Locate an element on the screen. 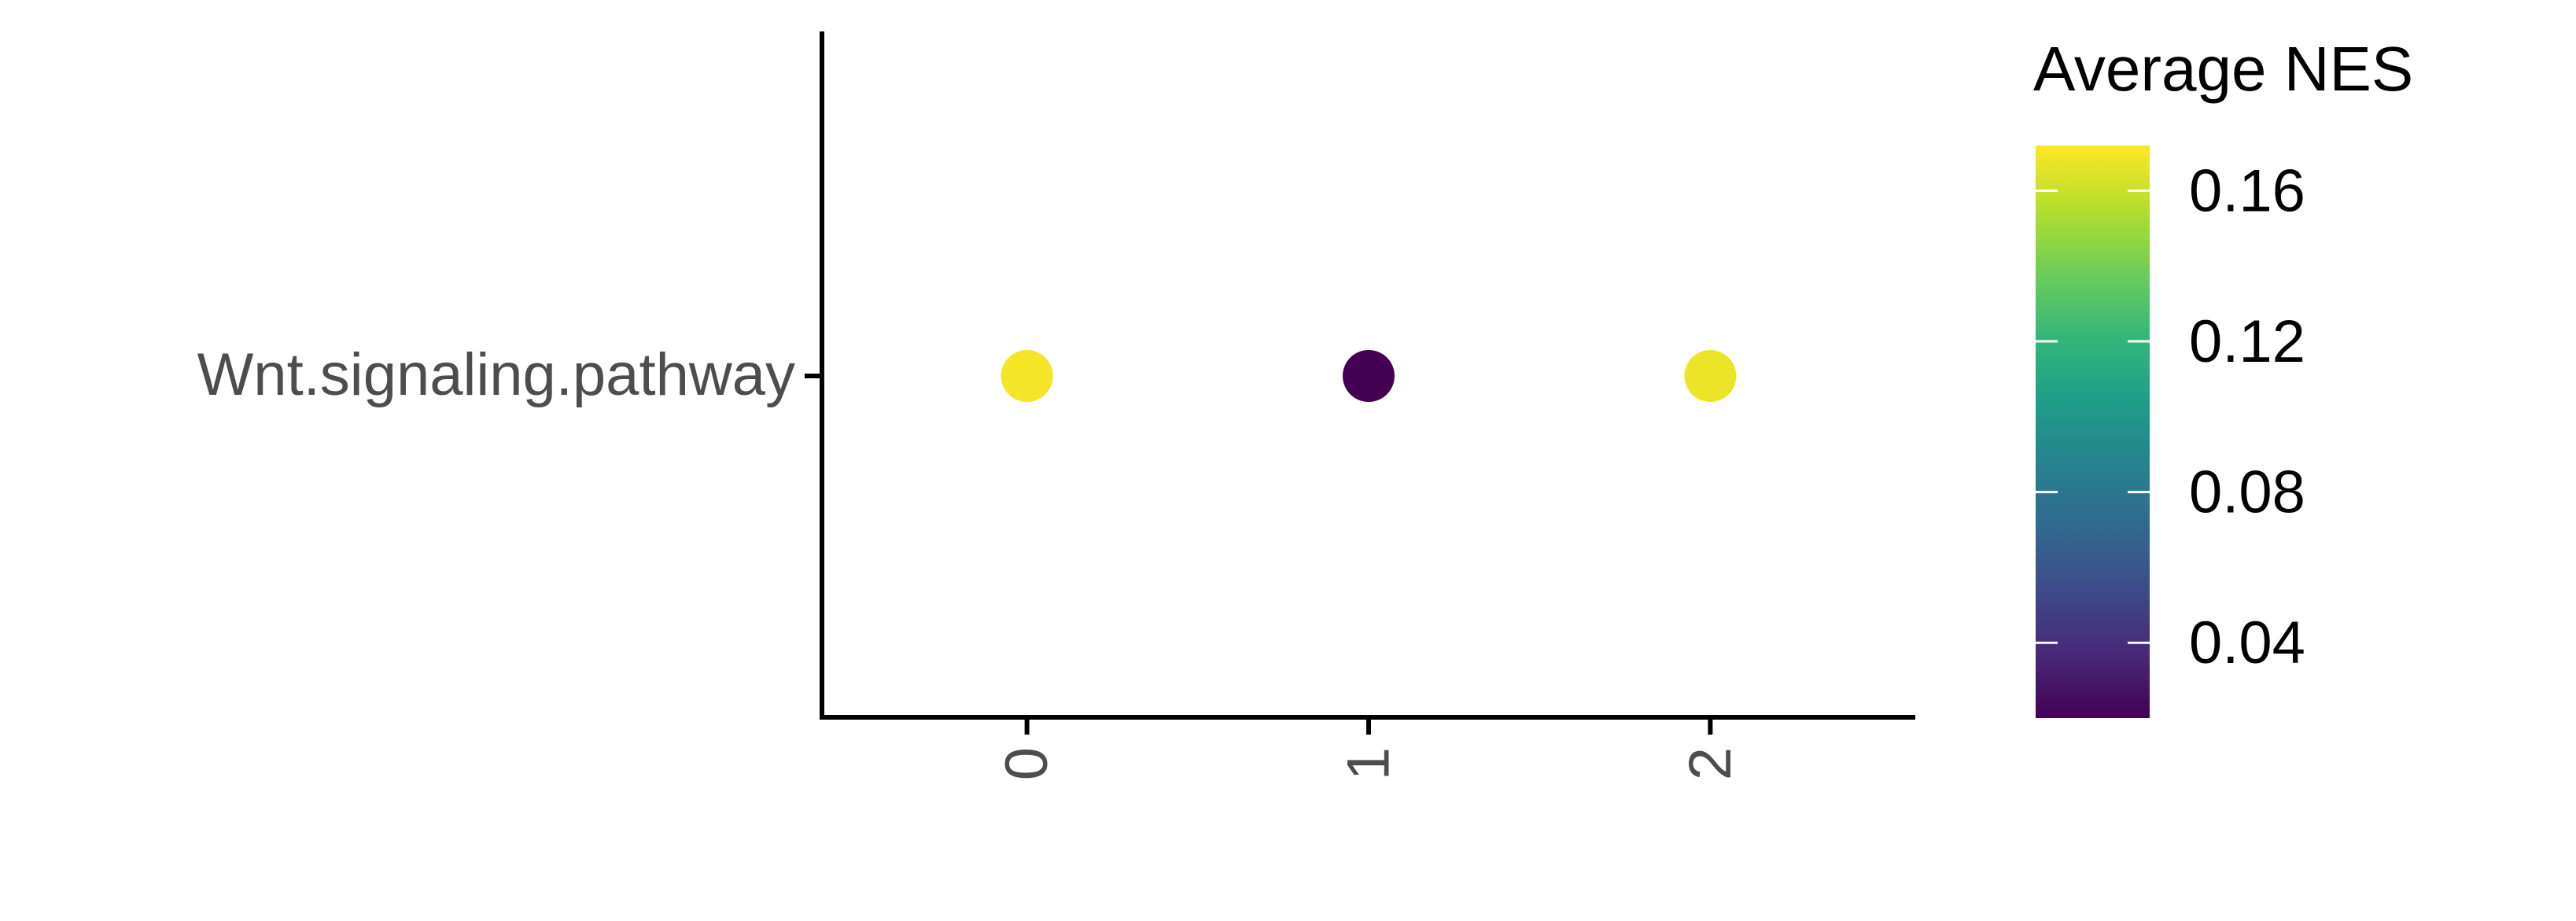 This screenshot has width=2576, height=921. colorbar-tick-label: 0.08 is located at coordinates (2247, 492).